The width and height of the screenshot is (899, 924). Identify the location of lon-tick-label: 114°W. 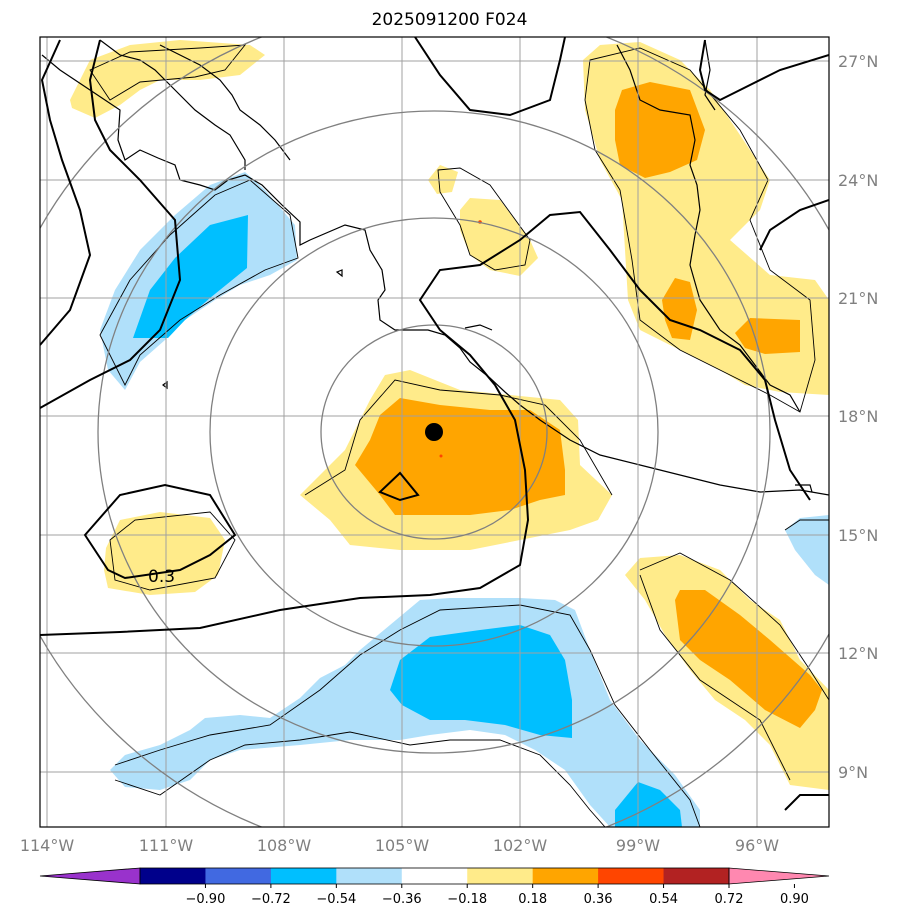
(47, 845).